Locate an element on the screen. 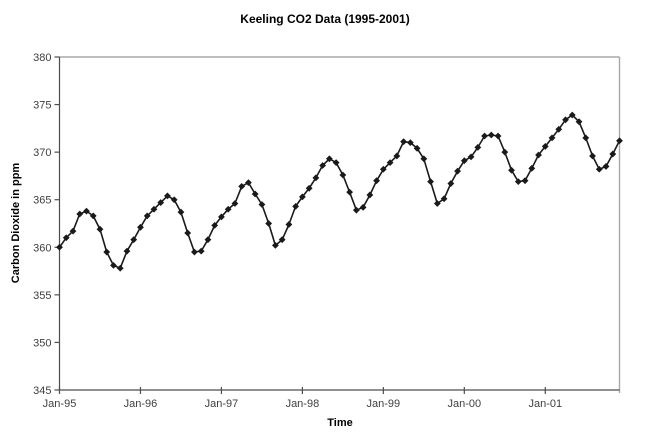 The image size is (650, 445). y-tick-label: 375 is located at coordinates (42, 106).